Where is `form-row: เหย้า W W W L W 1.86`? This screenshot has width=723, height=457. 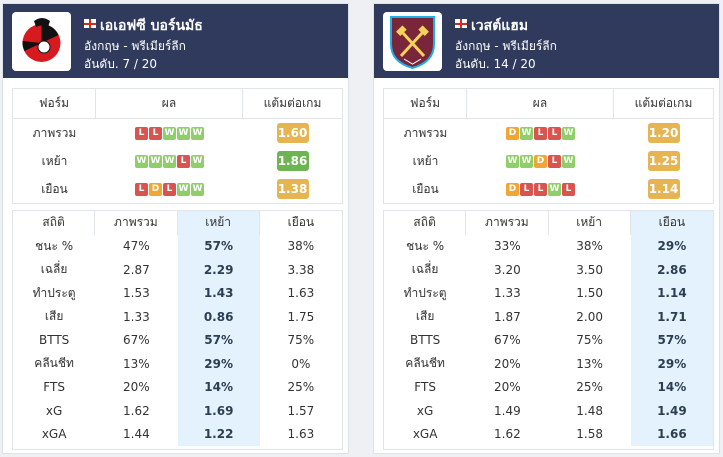
form-row: เหย้า W W W L W 1.86 is located at coordinates (177, 161).